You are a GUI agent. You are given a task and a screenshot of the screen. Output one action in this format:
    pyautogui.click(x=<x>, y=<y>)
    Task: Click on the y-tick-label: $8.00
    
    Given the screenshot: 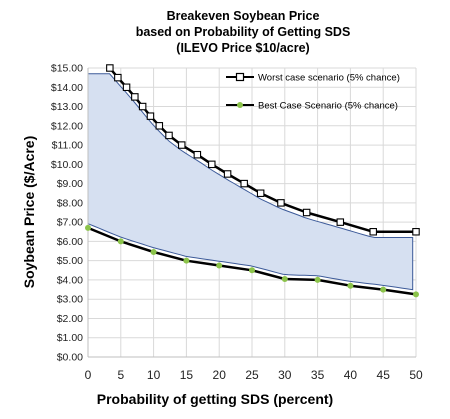 What is the action you would take?
    pyautogui.click(x=70, y=203)
    